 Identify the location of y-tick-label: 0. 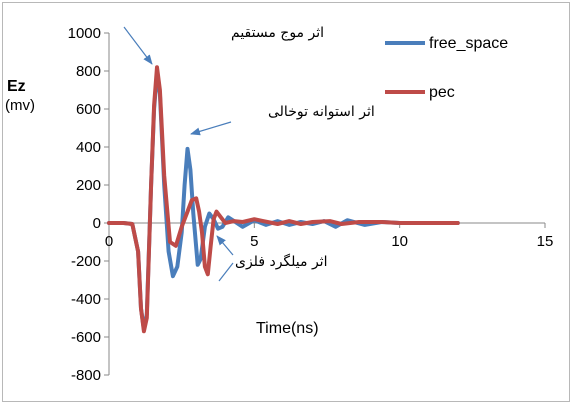
(97, 223).